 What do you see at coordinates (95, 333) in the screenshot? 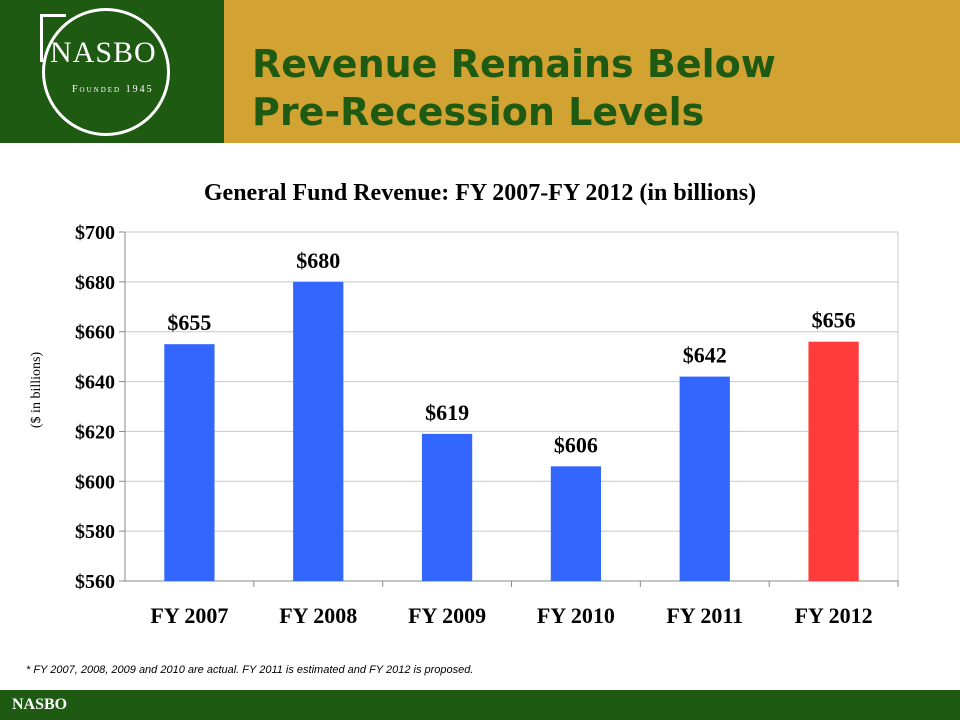
I see `y-tick-label: $660` at bounding box center [95, 333].